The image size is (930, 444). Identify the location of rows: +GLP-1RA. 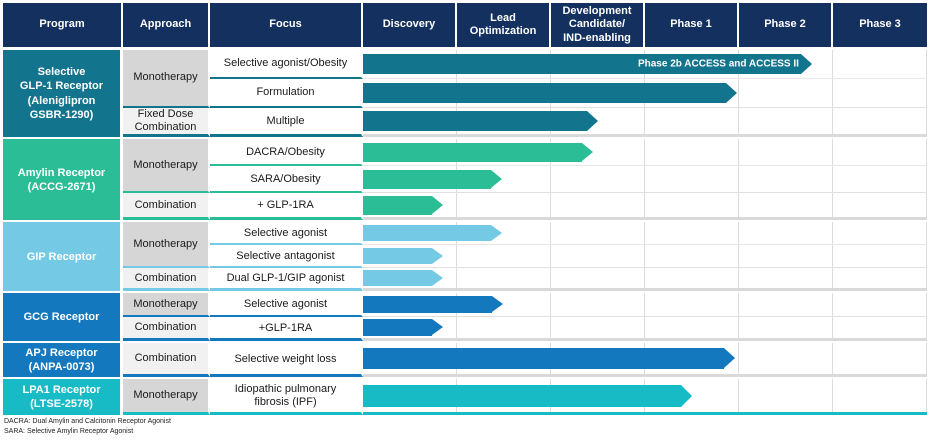
(568, 329).